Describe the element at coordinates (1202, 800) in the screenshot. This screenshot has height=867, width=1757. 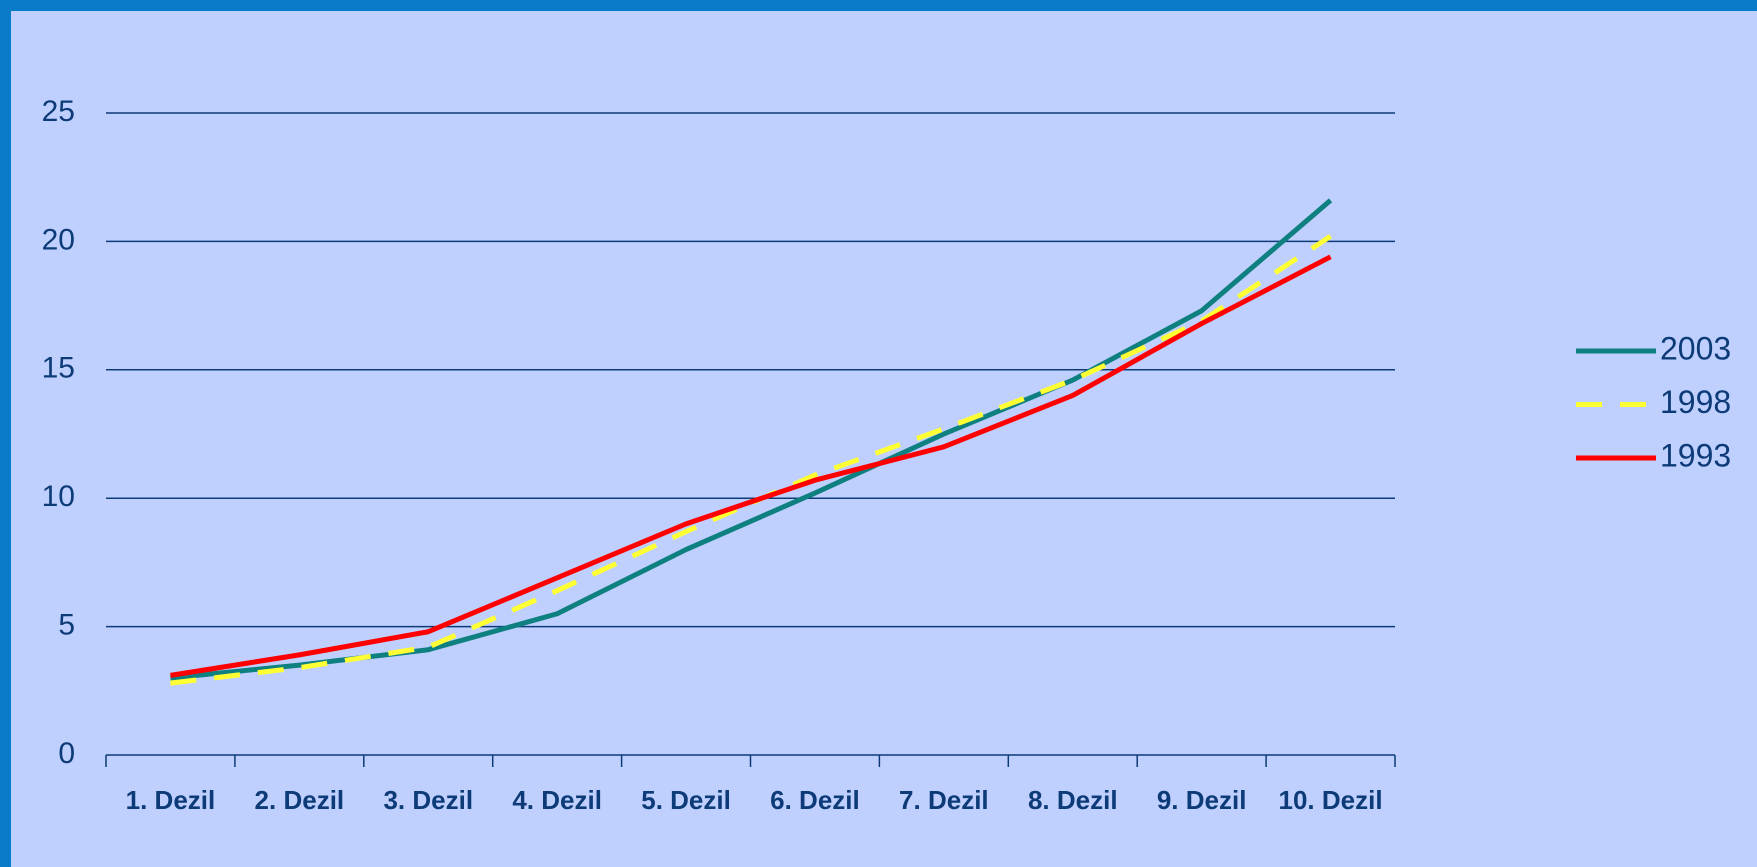
I see `x-tick-label: 9. Dezil` at that location.